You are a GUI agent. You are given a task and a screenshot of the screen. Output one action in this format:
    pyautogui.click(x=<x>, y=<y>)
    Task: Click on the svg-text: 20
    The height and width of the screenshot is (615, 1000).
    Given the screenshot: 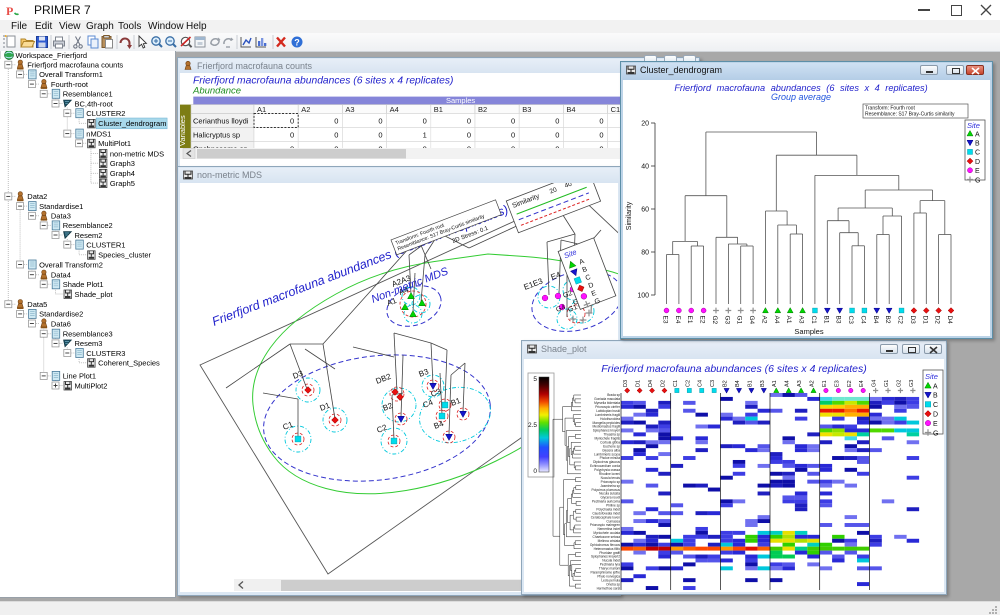 What is the action you would take?
    pyautogui.click(x=645, y=124)
    